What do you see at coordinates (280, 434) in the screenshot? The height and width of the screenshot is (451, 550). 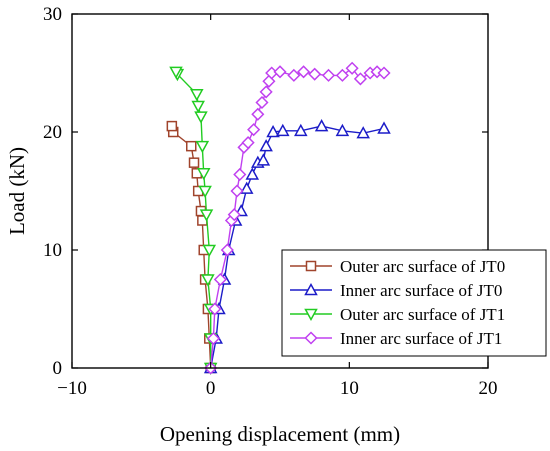 I see `x-axis-label: Opening displacement (mm)` at bounding box center [280, 434].